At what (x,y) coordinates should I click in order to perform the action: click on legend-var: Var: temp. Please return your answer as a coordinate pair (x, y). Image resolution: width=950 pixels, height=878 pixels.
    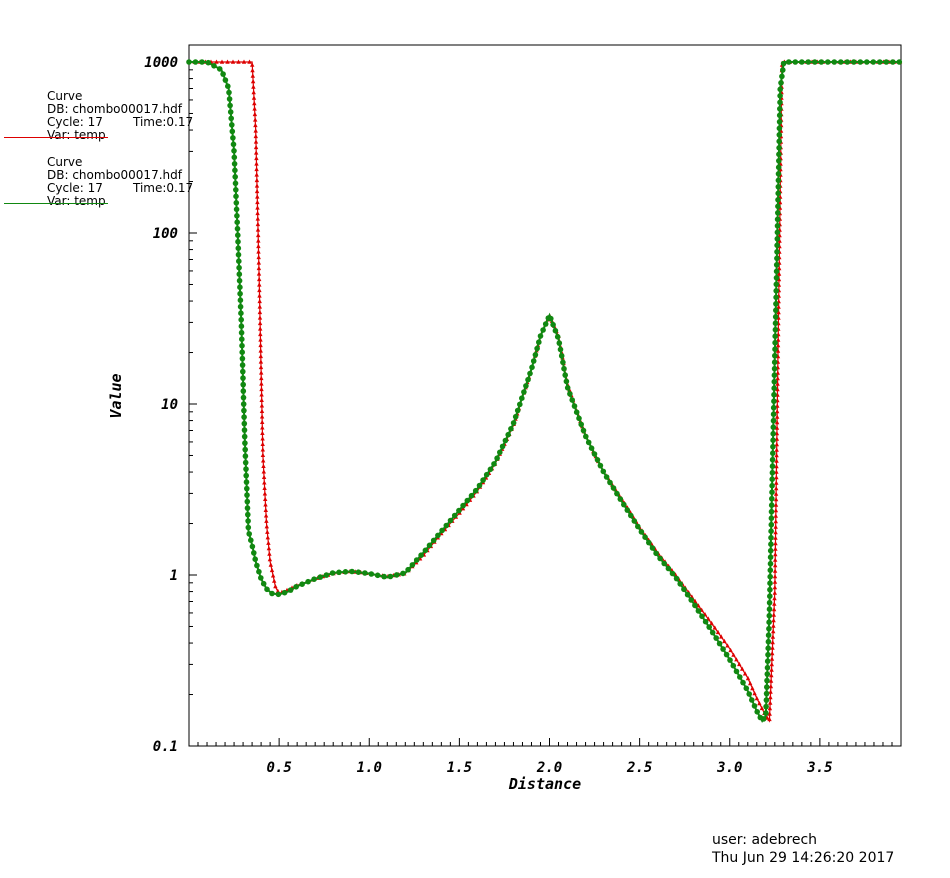
    Looking at the image, I should click on (76, 135).